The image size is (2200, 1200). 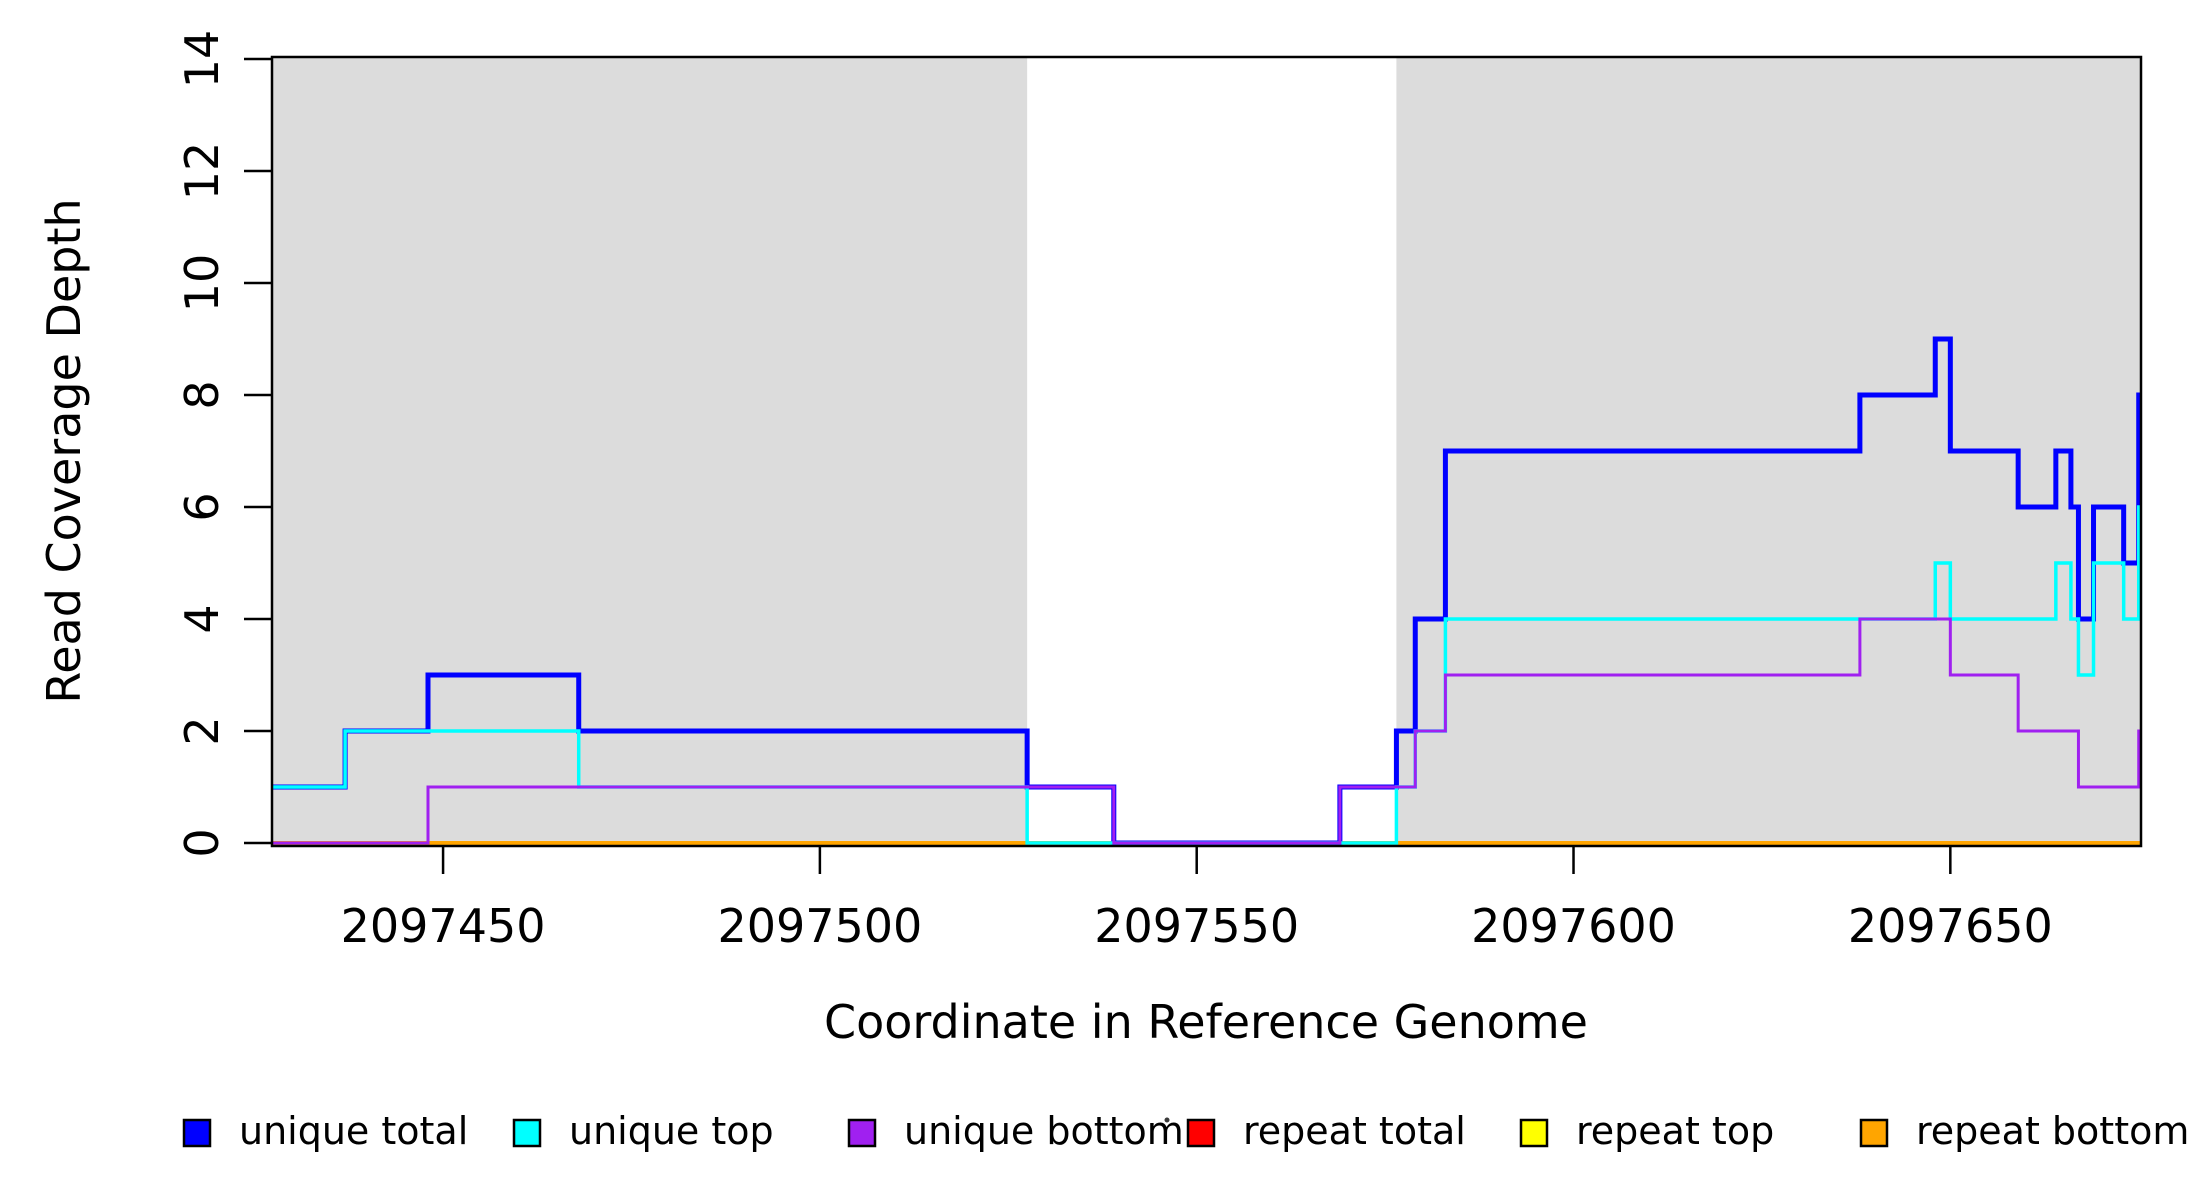 I want to click on x-tick-label: 2097500, so click(x=819, y=926).